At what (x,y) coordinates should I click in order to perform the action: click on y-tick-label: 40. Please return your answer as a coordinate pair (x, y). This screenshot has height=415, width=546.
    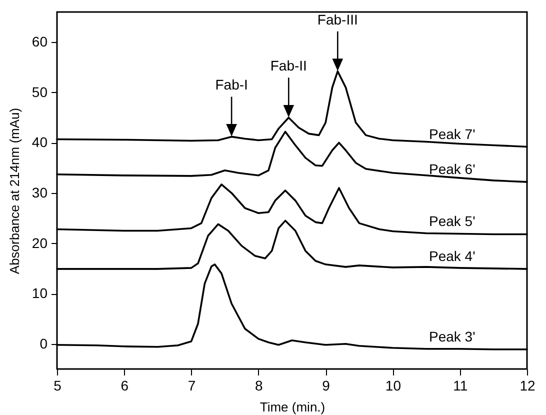
    Looking at the image, I should click on (40, 142).